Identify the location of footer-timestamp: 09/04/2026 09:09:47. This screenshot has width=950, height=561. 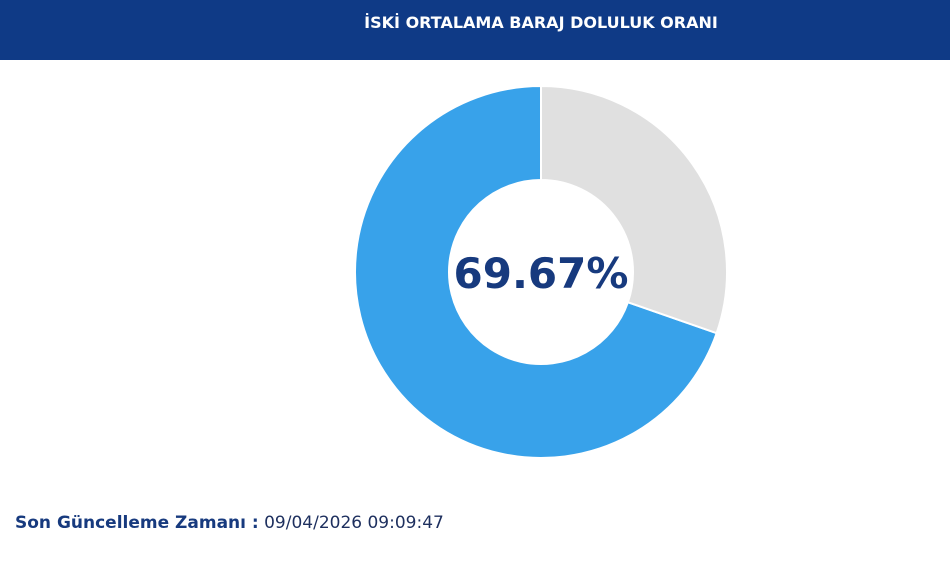
(354, 523).